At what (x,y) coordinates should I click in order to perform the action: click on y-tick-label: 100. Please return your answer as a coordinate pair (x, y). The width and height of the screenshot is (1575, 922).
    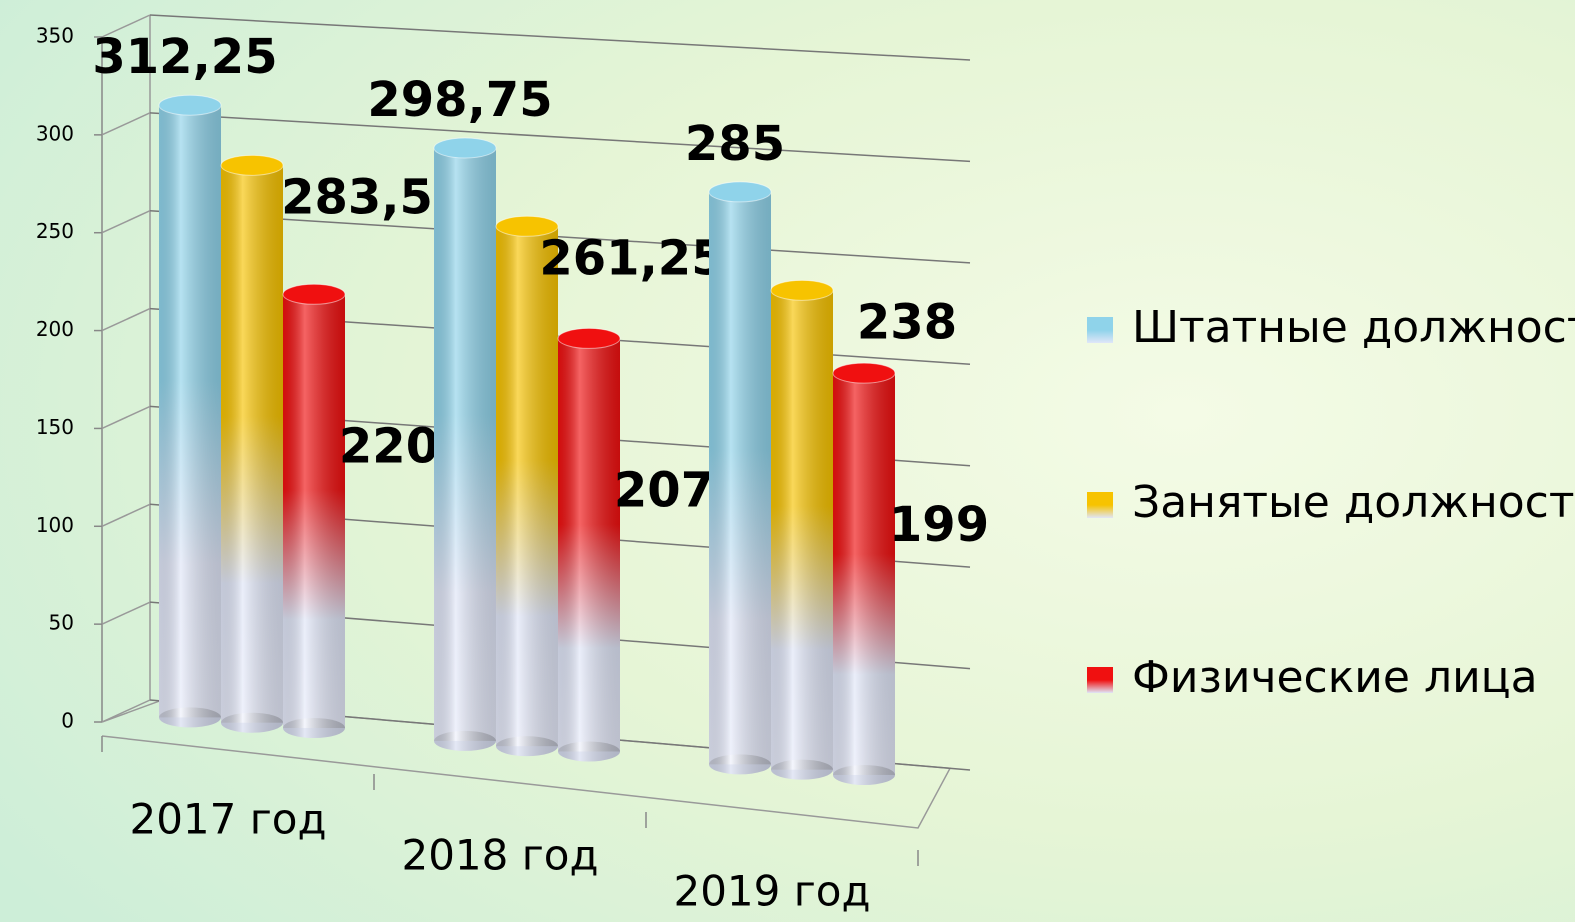
    Looking at the image, I should click on (55, 525).